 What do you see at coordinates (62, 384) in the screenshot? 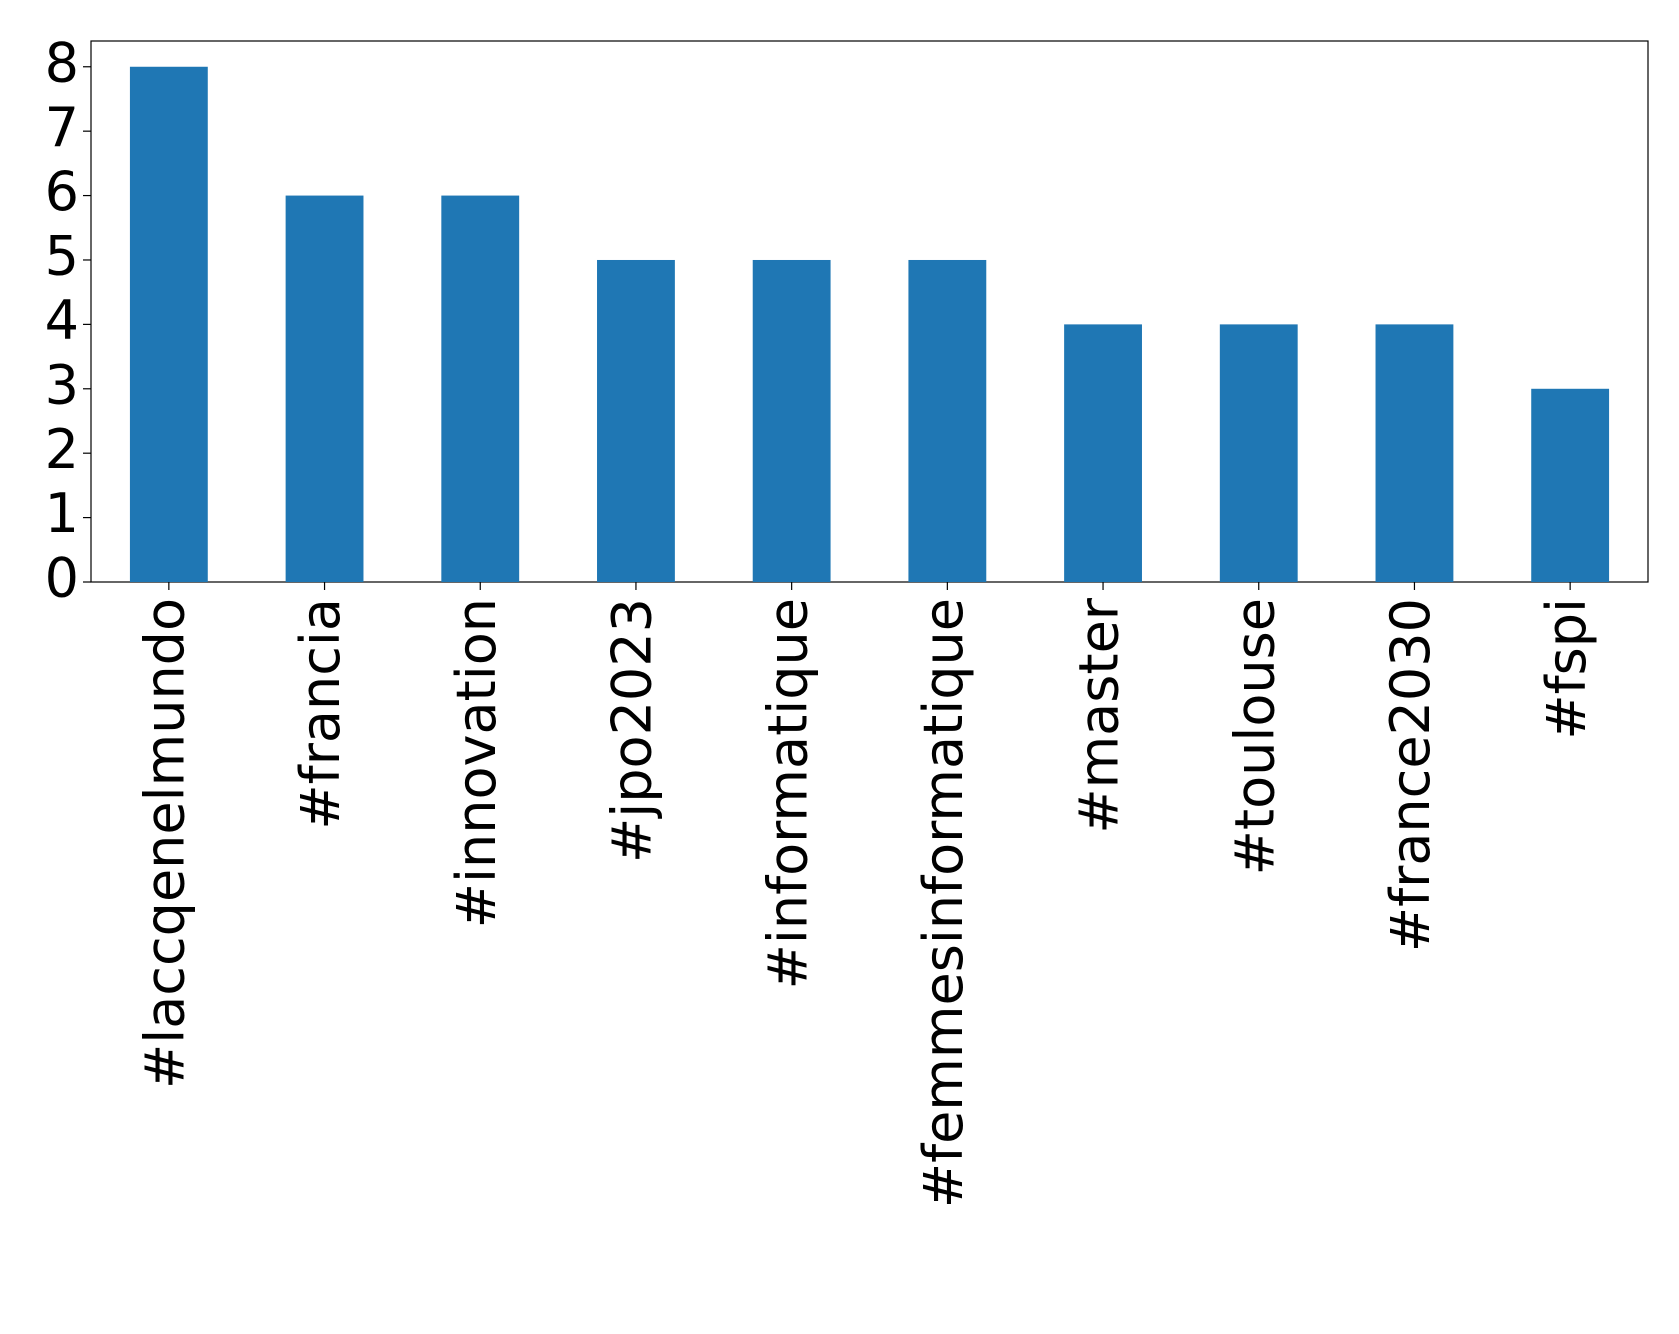
I see `y-tick-label: 3` at bounding box center [62, 384].